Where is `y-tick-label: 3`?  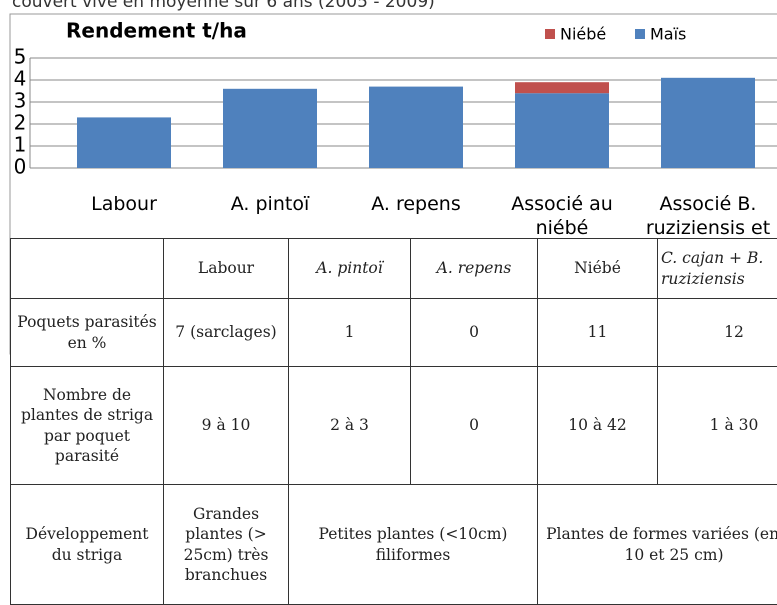
y-tick-label: 3 is located at coordinates (20, 101).